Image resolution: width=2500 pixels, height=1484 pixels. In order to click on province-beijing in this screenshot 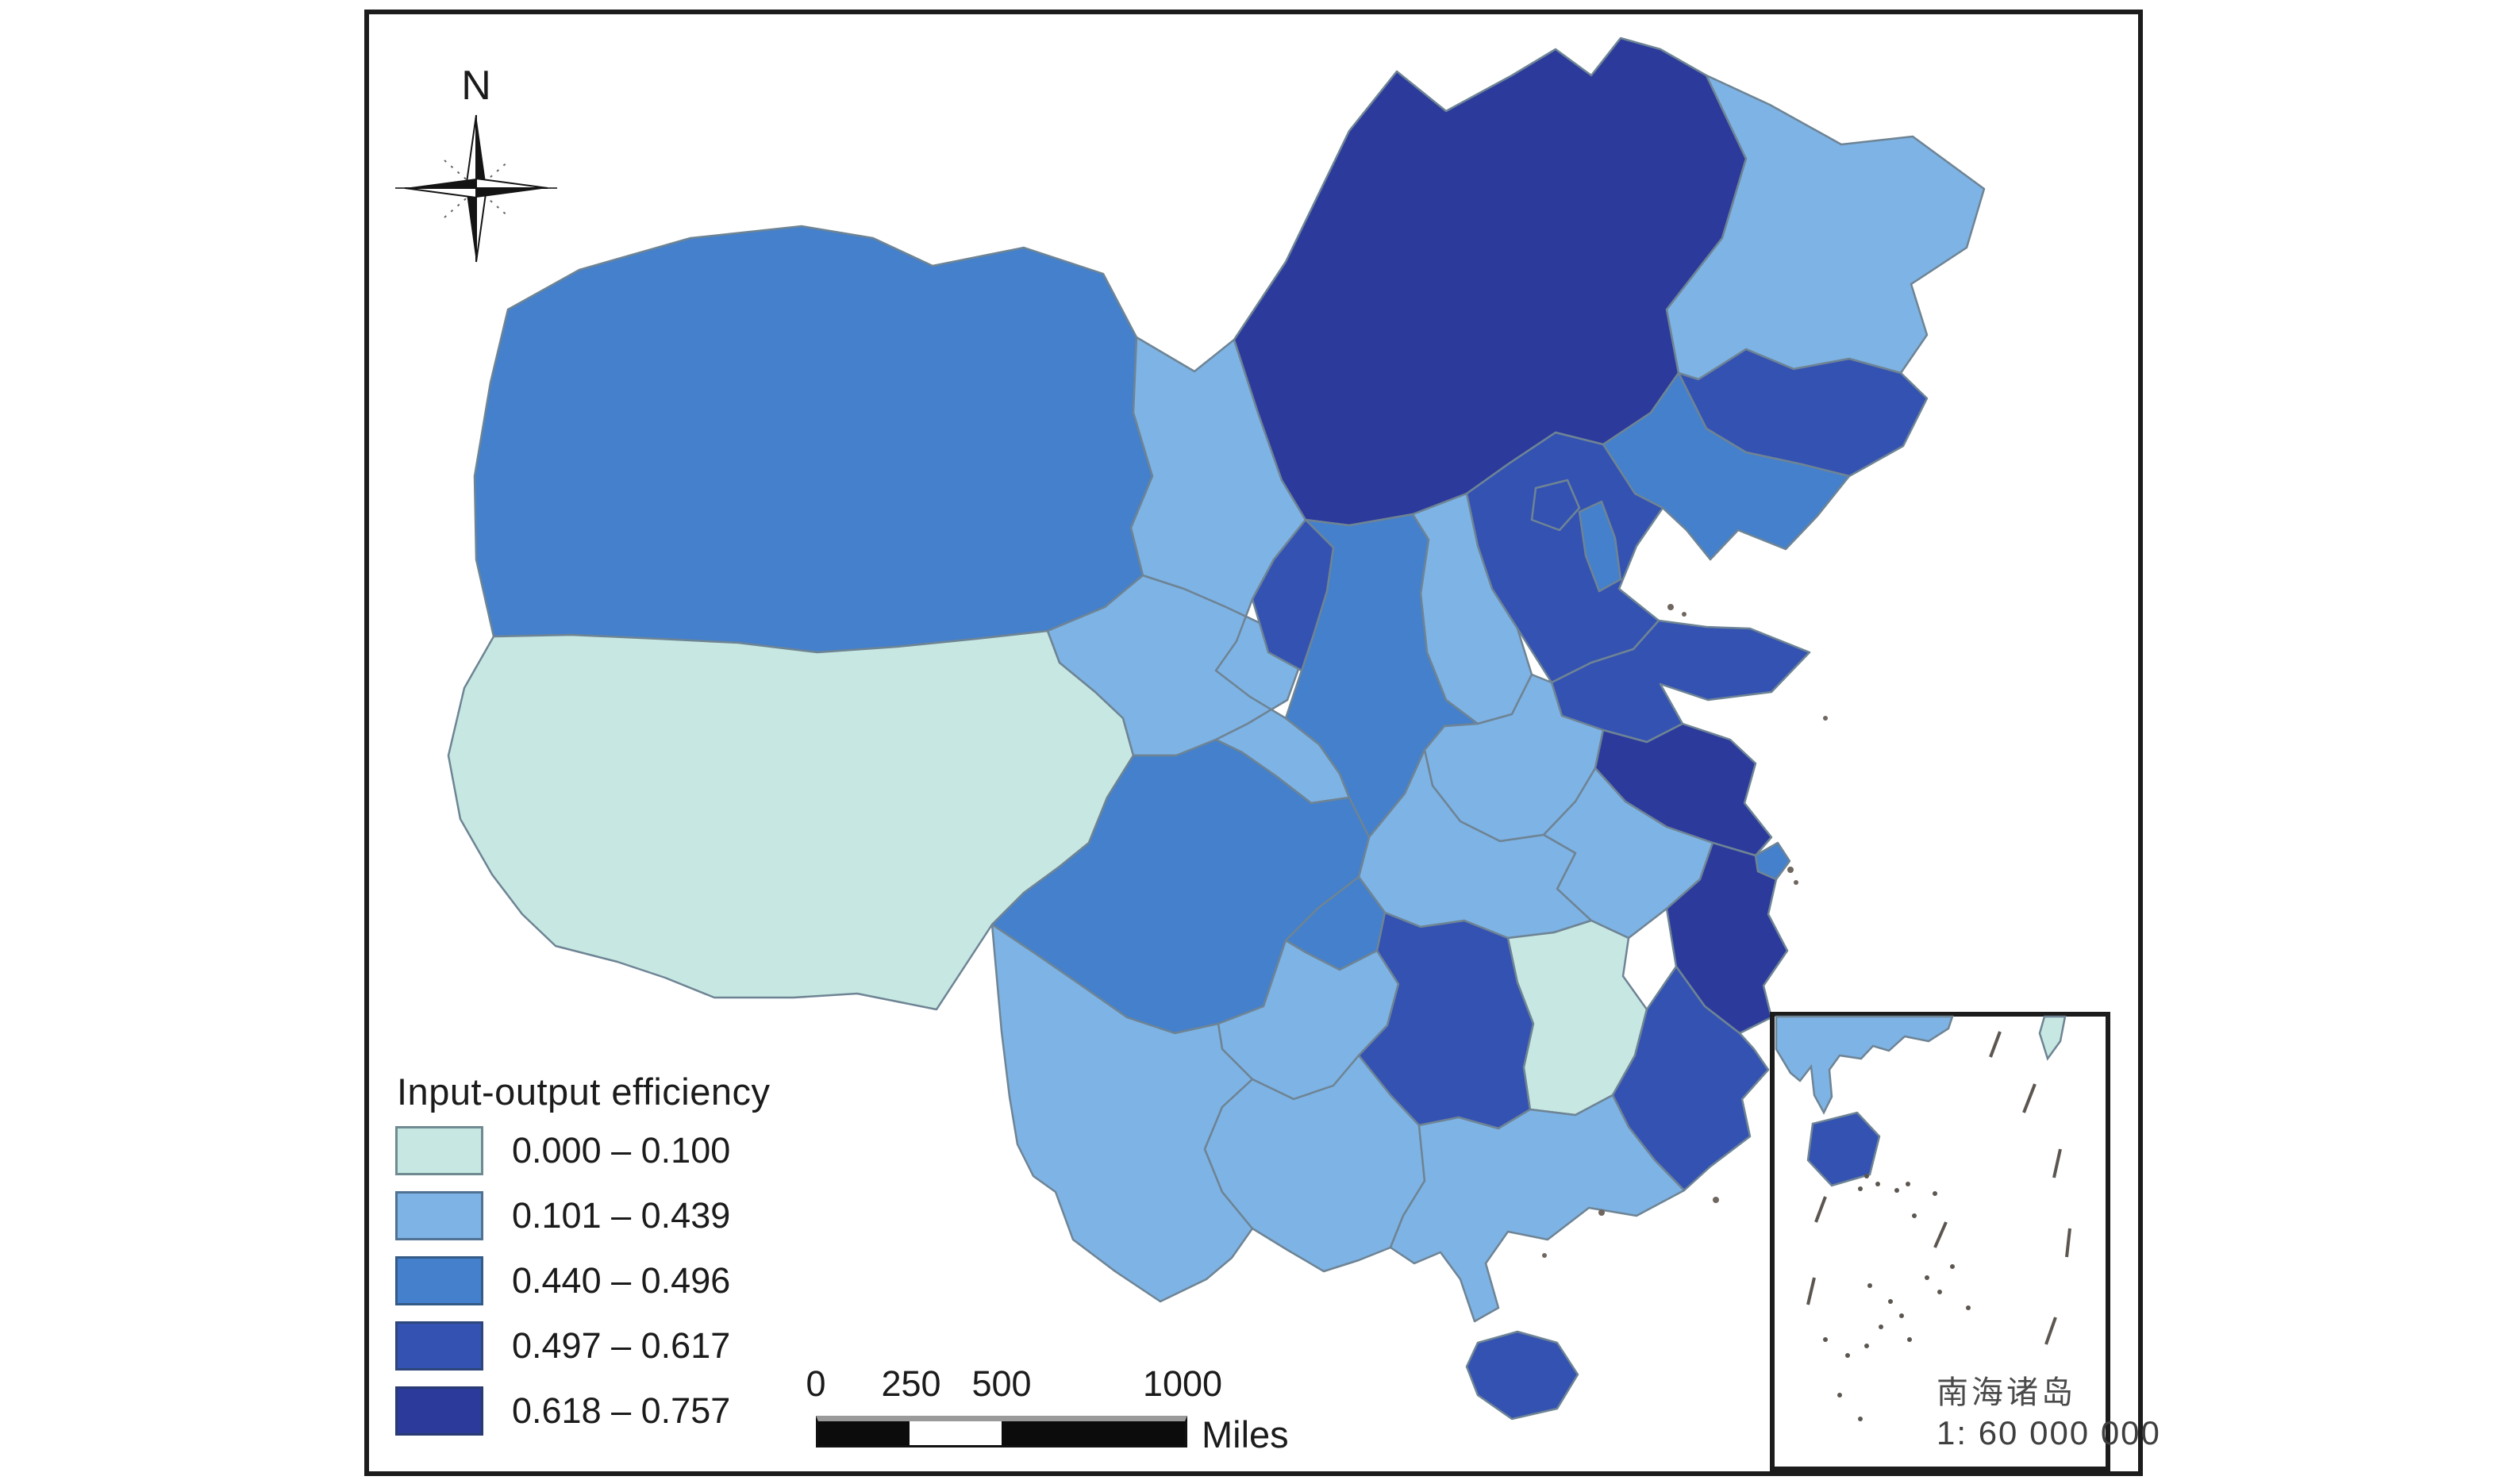, I will do `click(1555, 505)`.